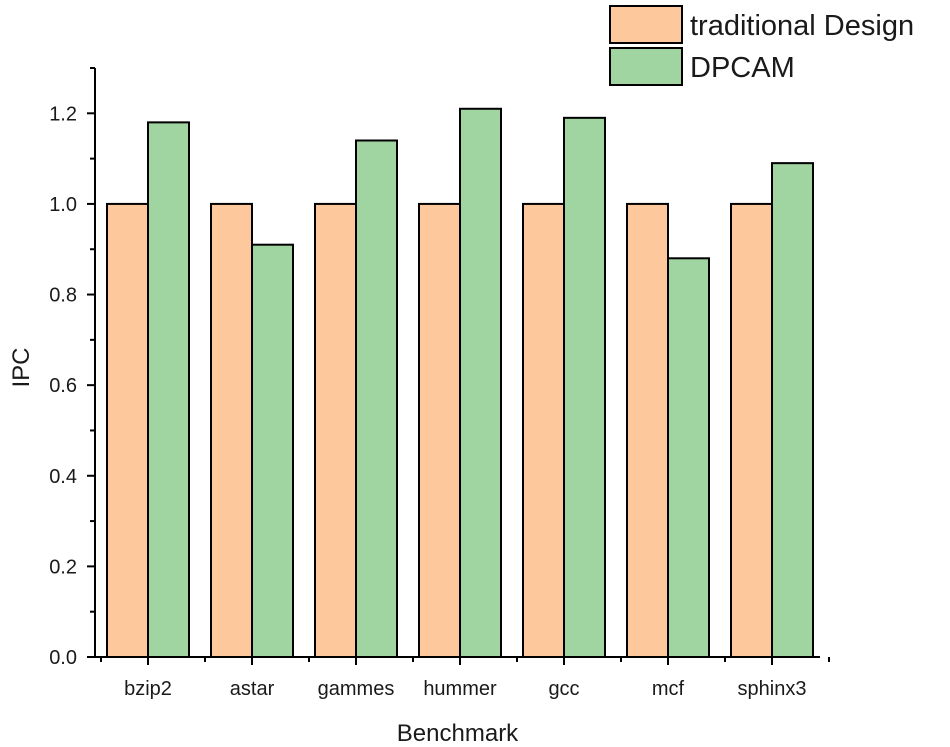 The image size is (950, 747). I want to click on bar-mcf-dpcam, so click(688, 457).